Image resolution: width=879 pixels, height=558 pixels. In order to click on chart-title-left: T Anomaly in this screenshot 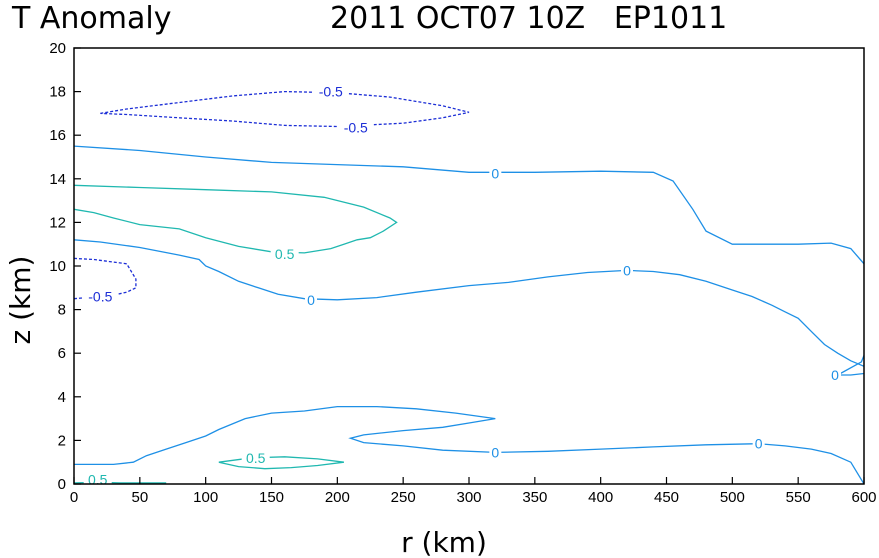, I will do `click(91, 18)`.